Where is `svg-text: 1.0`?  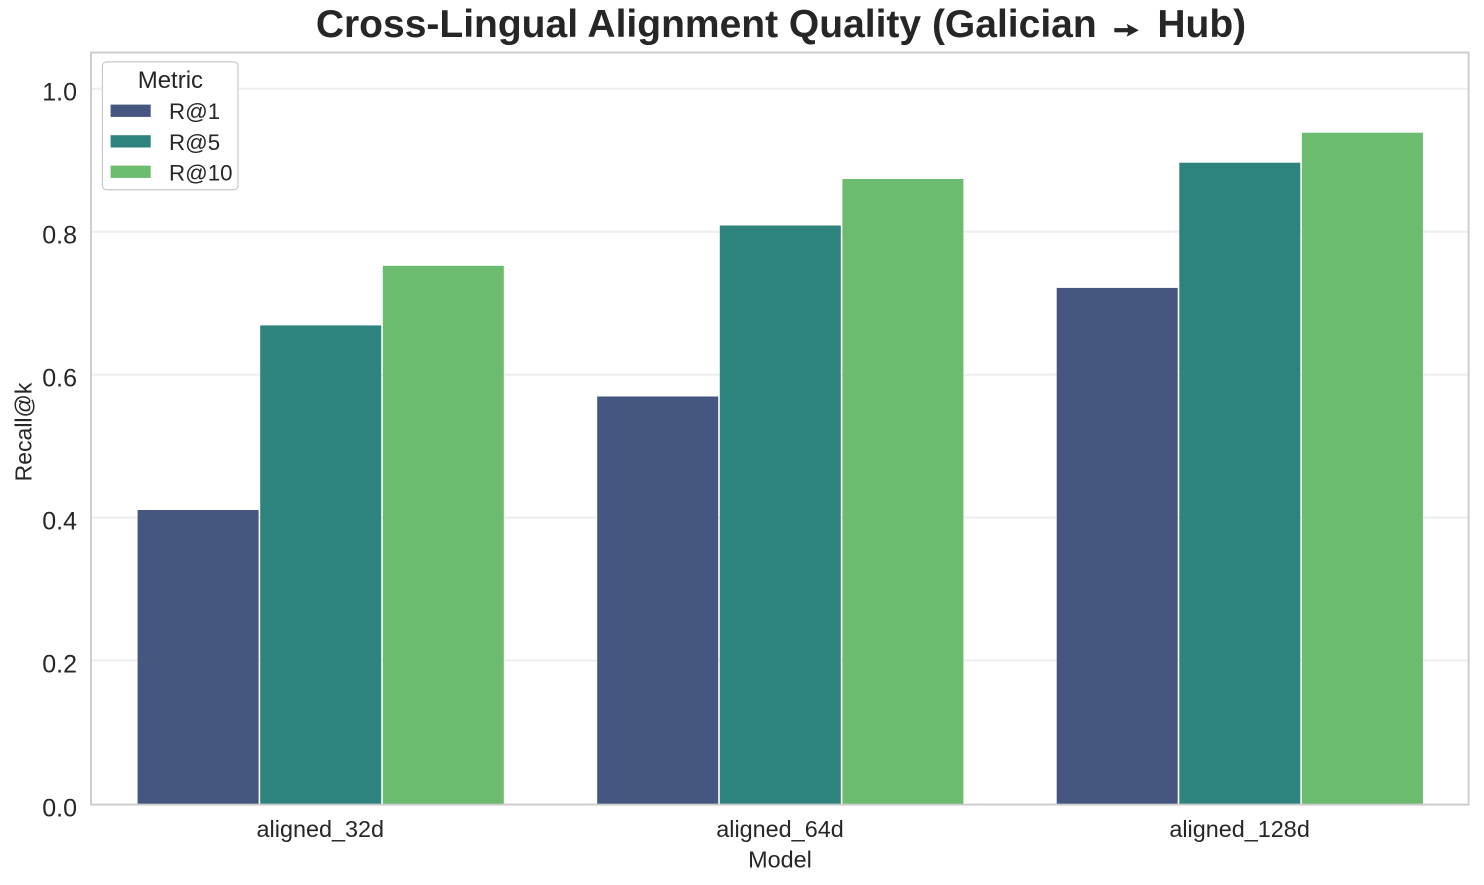 svg-text: 1.0 is located at coordinates (59, 93).